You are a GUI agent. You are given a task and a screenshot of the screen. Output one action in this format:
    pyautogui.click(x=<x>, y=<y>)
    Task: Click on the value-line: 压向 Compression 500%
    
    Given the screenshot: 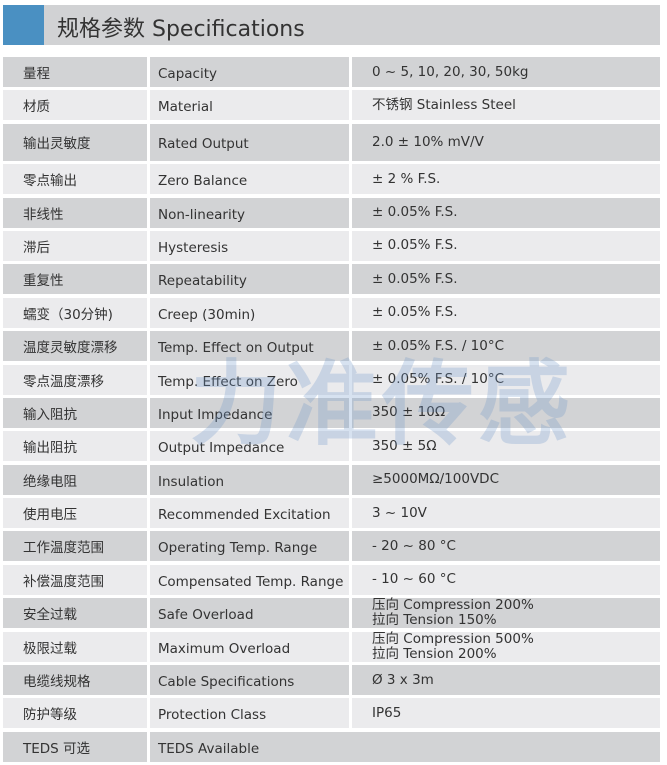 What is the action you would take?
    pyautogui.click(x=453, y=638)
    